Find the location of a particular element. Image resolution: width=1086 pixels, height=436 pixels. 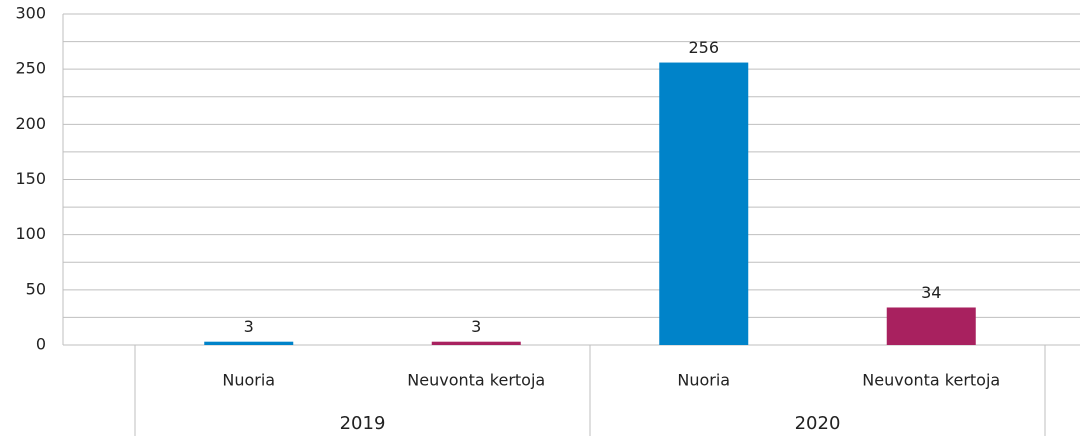

y-tick-label: 100 is located at coordinates (30, 233).